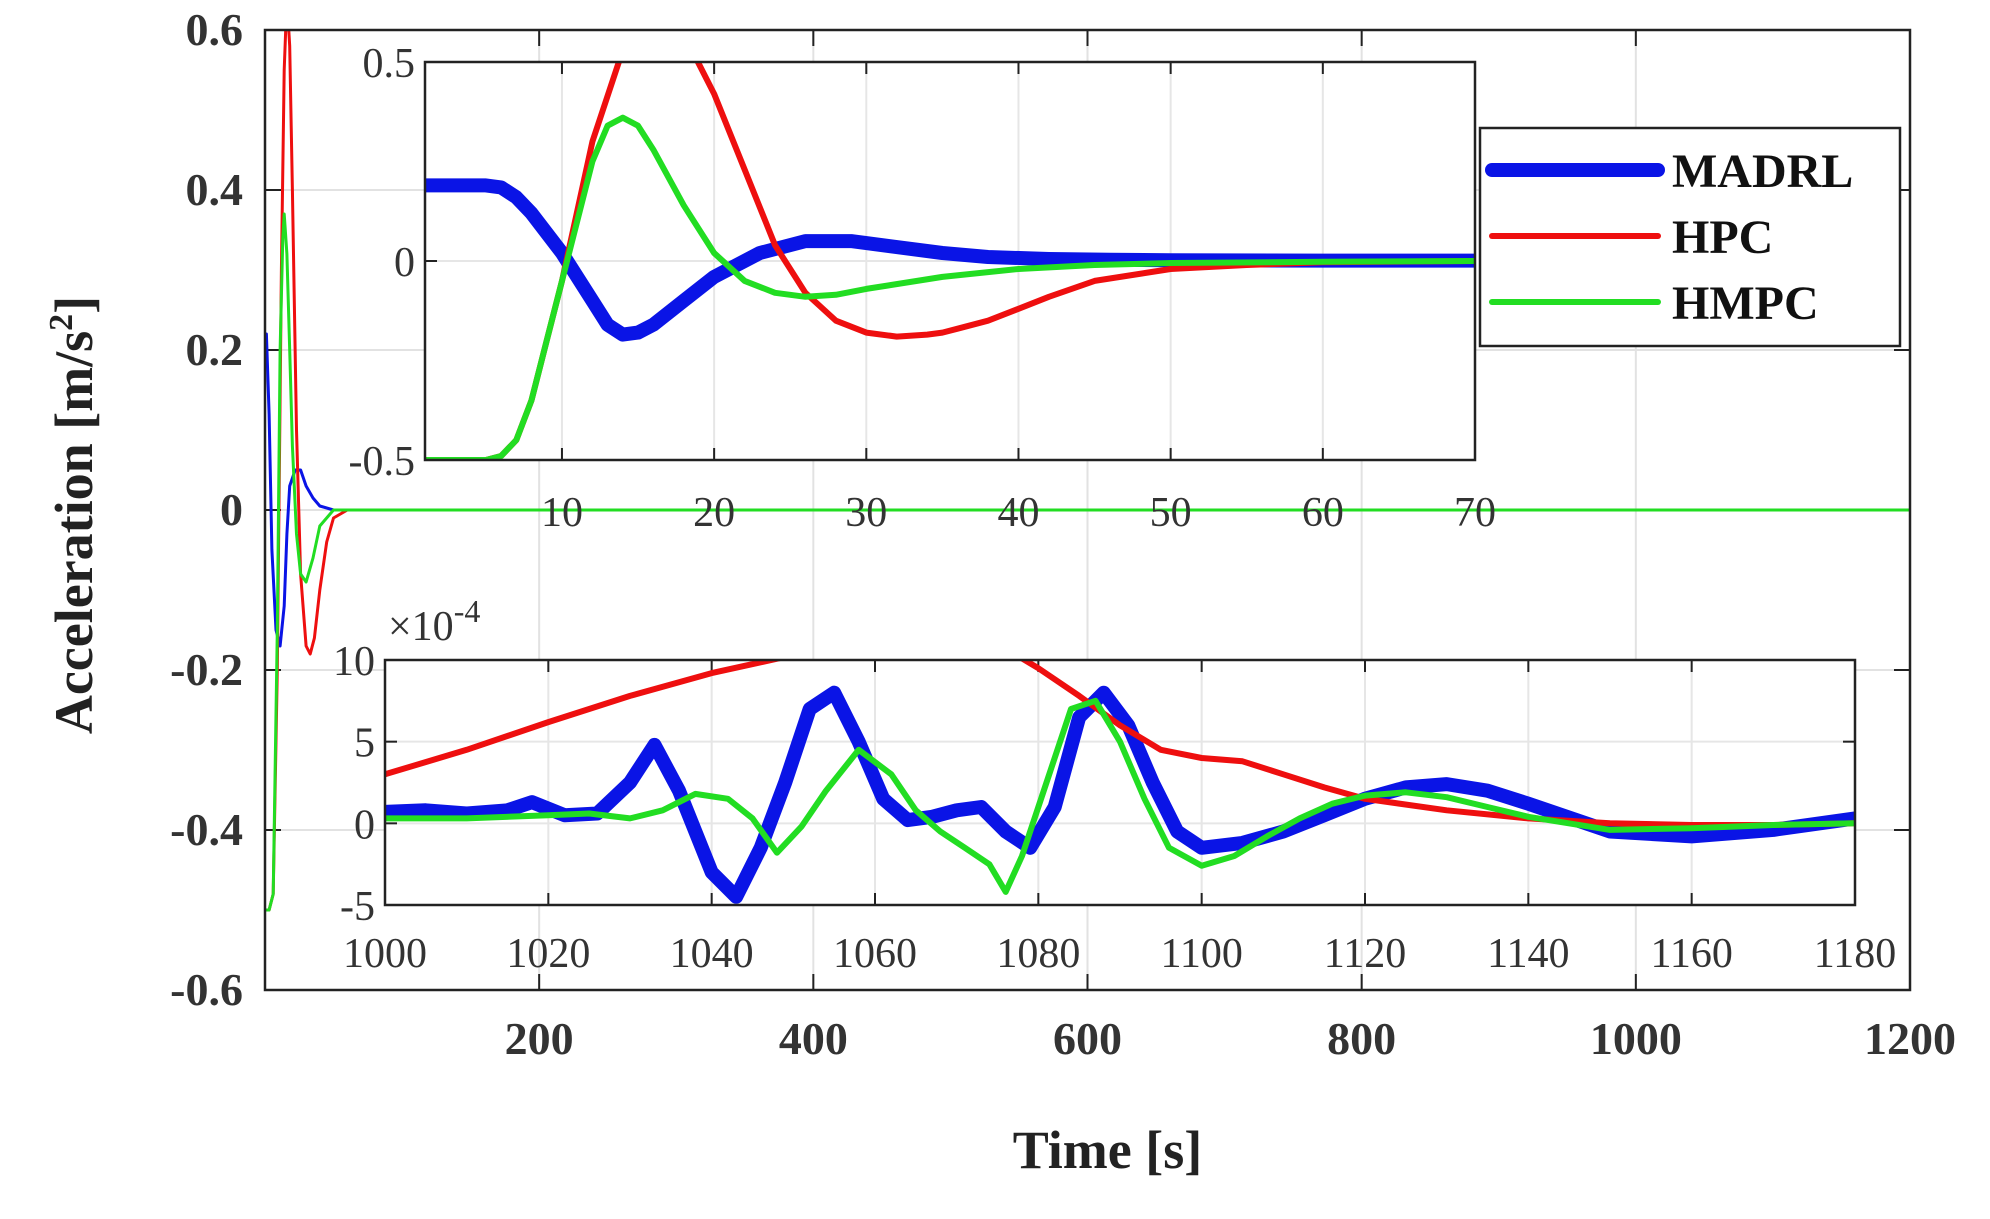 The height and width of the screenshot is (1219, 1990). What do you see at coordinates (206, 669) in the screenshot?
I see `main-y-tick-label: -0.2` at bounding box center [206, 669].